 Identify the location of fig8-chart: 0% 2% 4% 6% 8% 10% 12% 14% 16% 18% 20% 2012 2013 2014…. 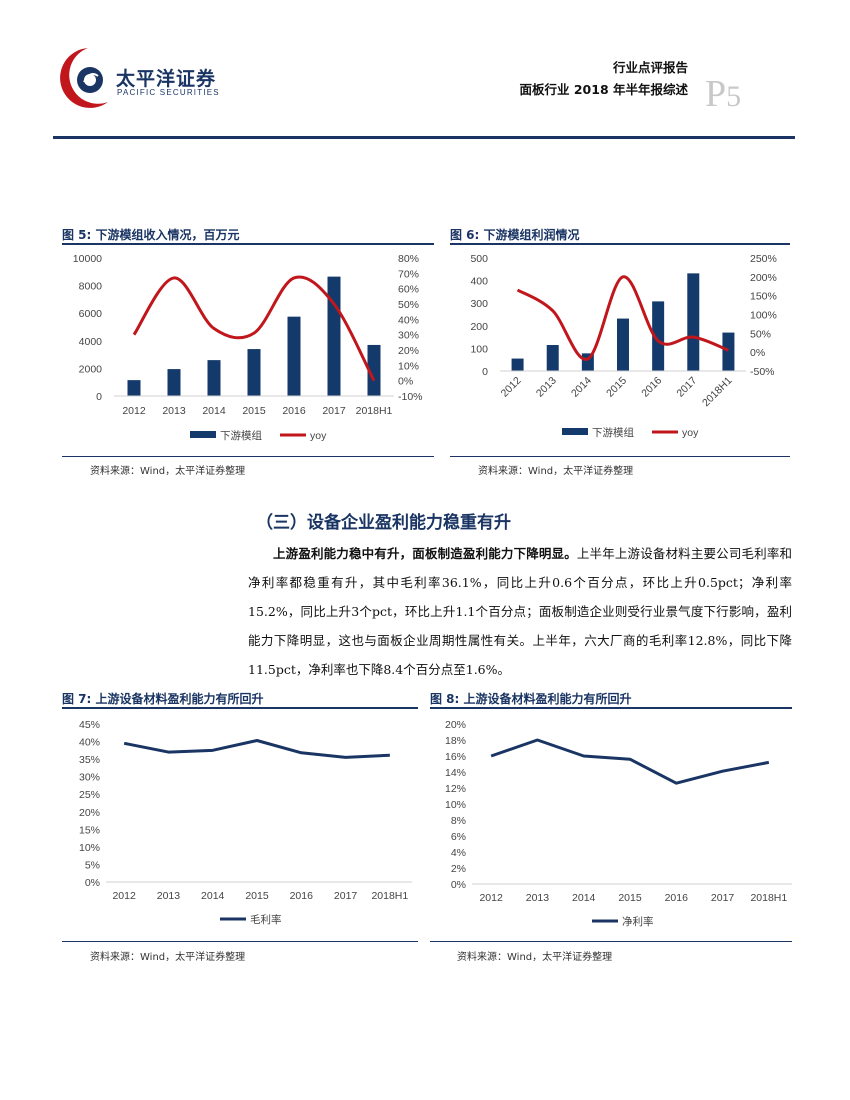
(618, 823).